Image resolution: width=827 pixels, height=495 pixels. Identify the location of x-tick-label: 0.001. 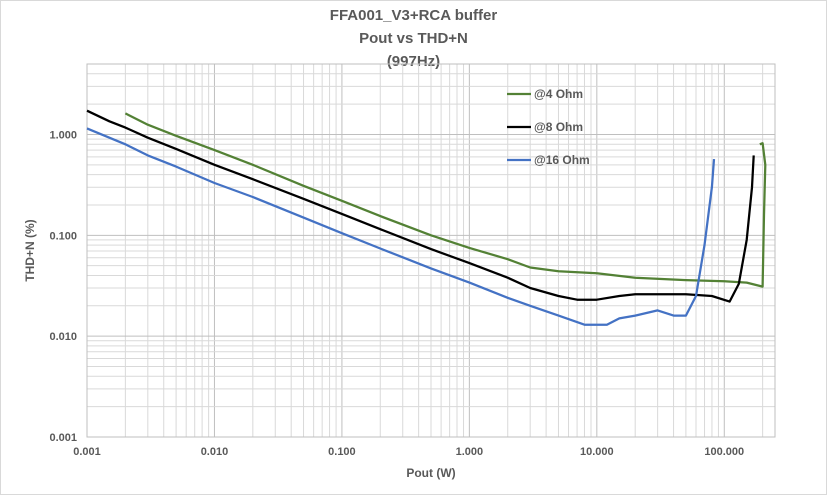
(87, 452).